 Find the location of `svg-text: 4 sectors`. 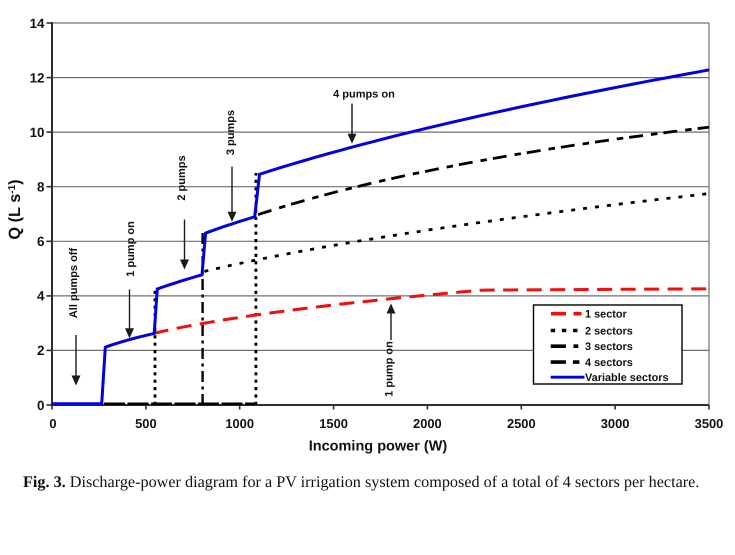

svg-text: 4 sectors is located at coordinates (609, 363).